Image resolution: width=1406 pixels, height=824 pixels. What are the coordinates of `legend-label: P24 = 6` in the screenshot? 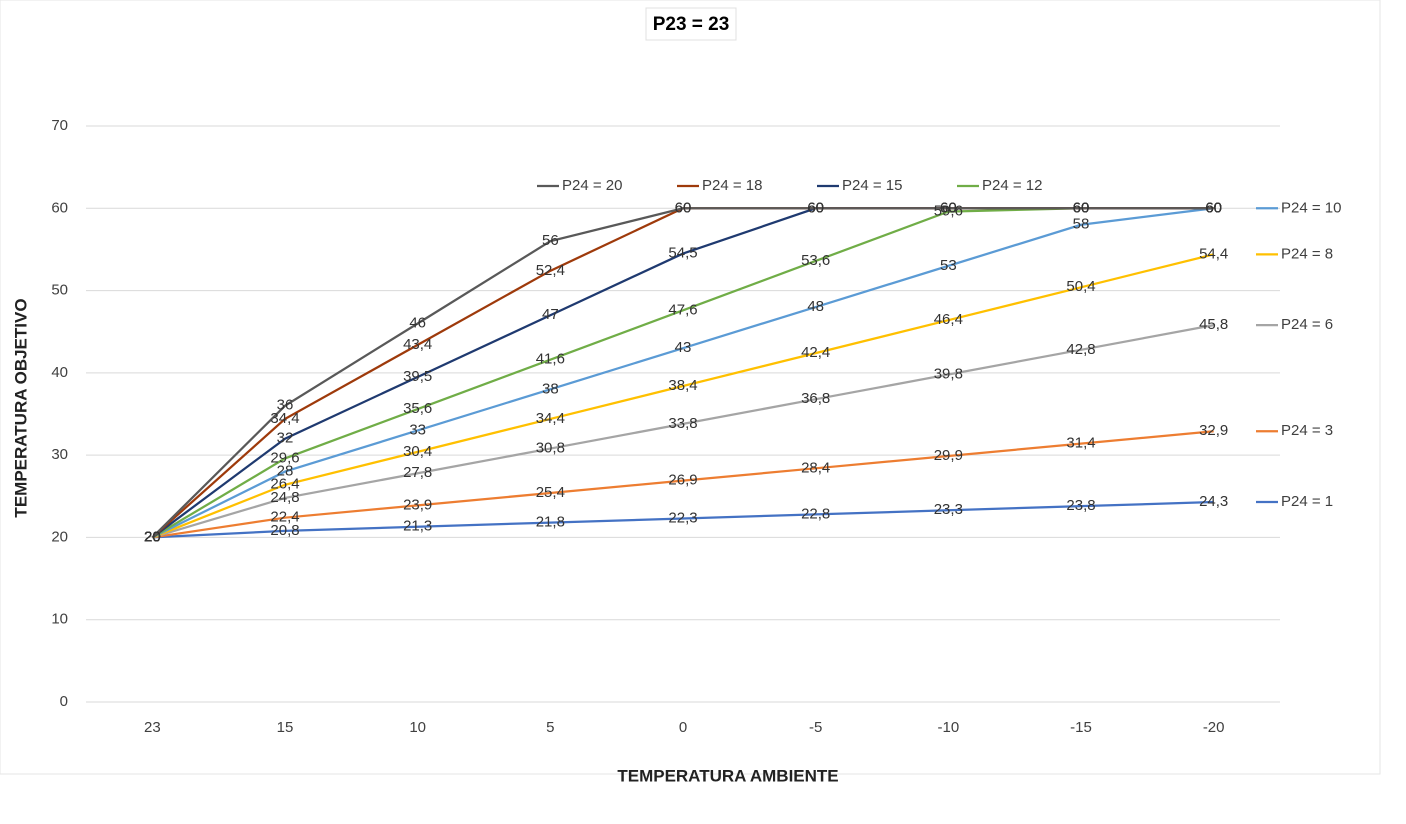 It's located at (1307, 324).